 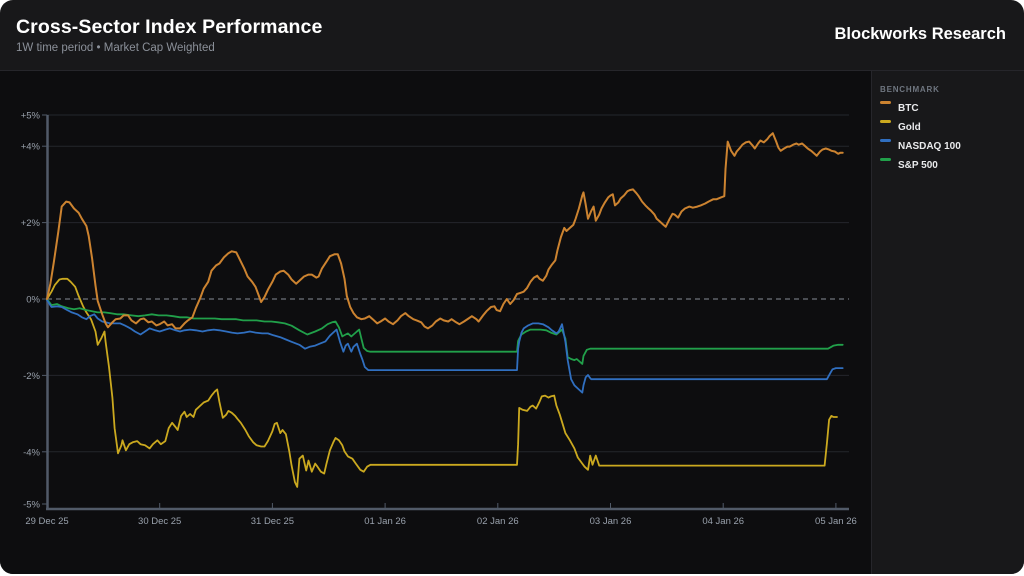 I want to click on y-axis-label: +5%, so click(x=31, y=116).